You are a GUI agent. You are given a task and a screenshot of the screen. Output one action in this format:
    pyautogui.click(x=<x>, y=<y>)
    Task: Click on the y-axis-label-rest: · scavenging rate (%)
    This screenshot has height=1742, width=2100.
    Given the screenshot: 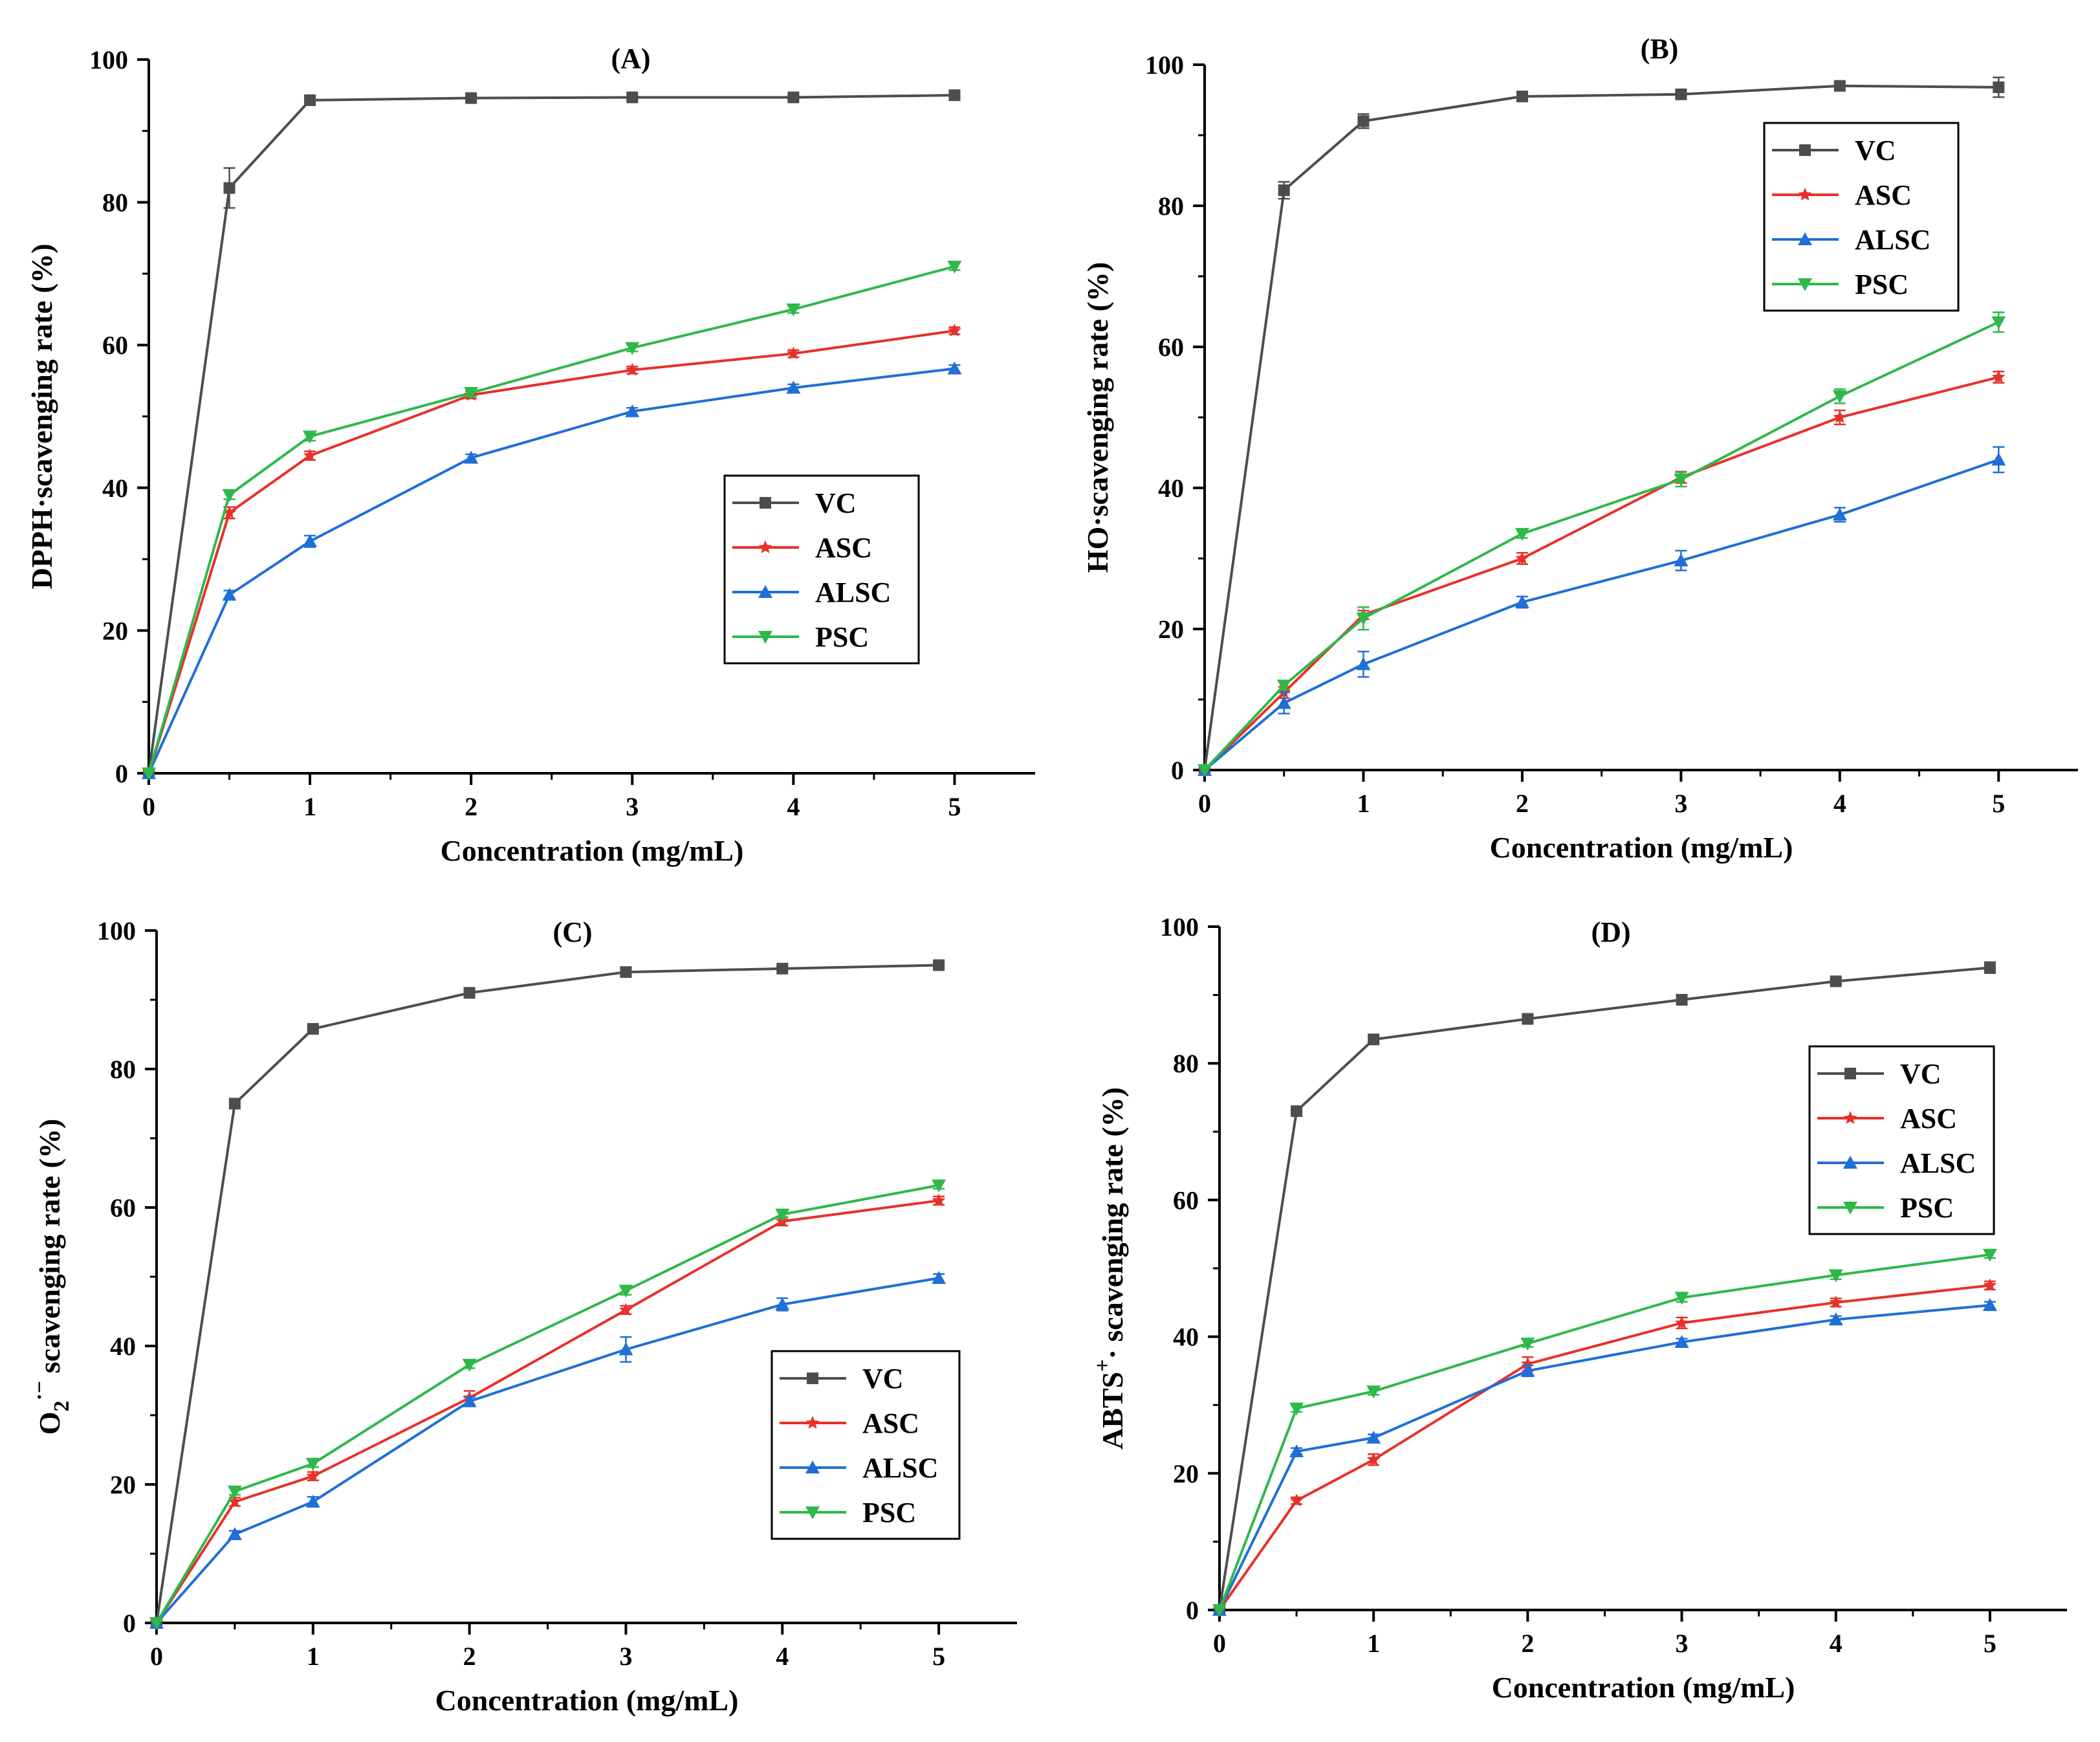 What is the action you would take?
    pyautogui.click(x=1112, y=1223)
    